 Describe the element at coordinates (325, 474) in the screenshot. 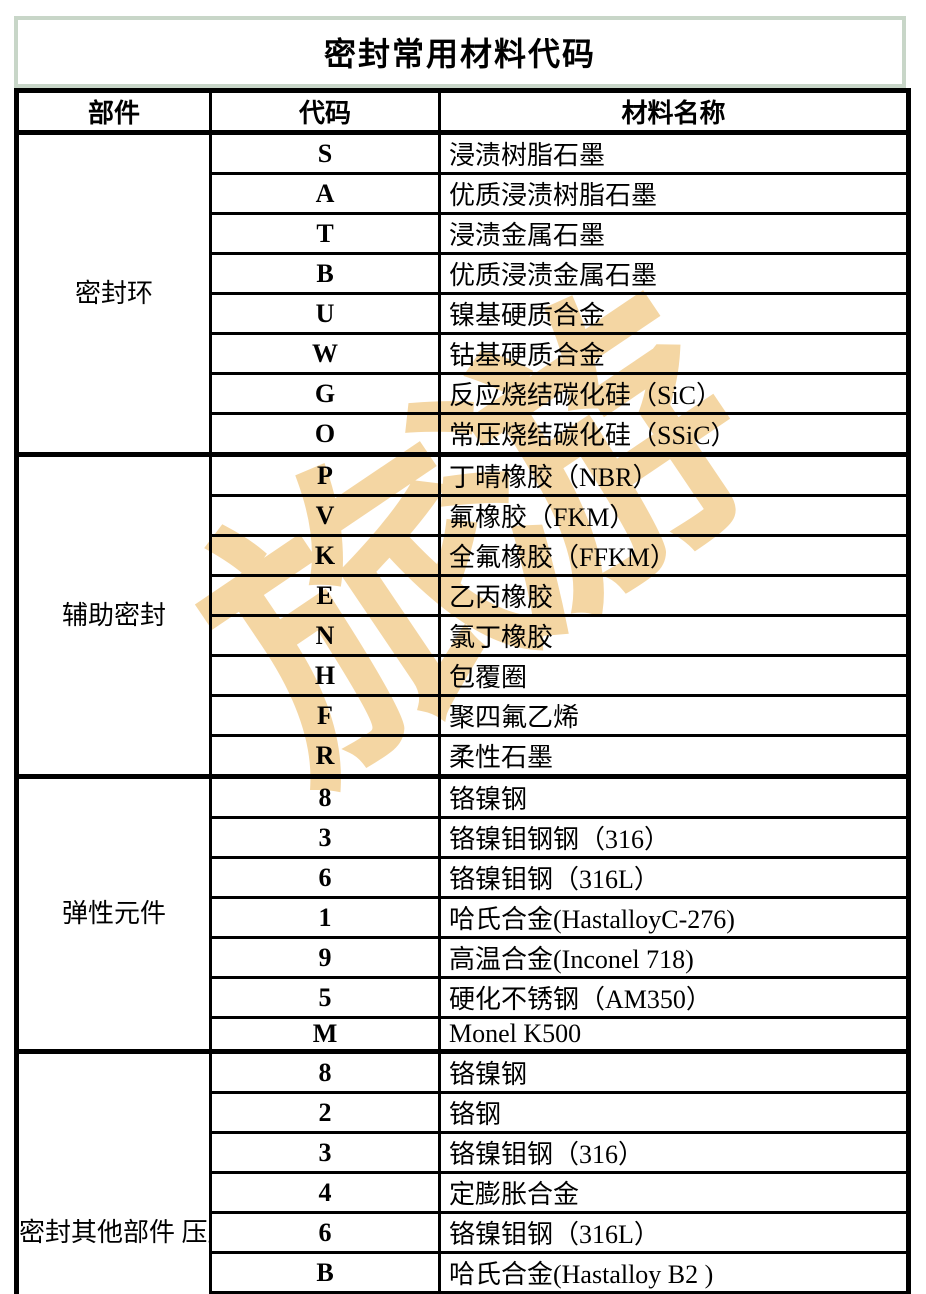

I see `code-cell: P` at that location.